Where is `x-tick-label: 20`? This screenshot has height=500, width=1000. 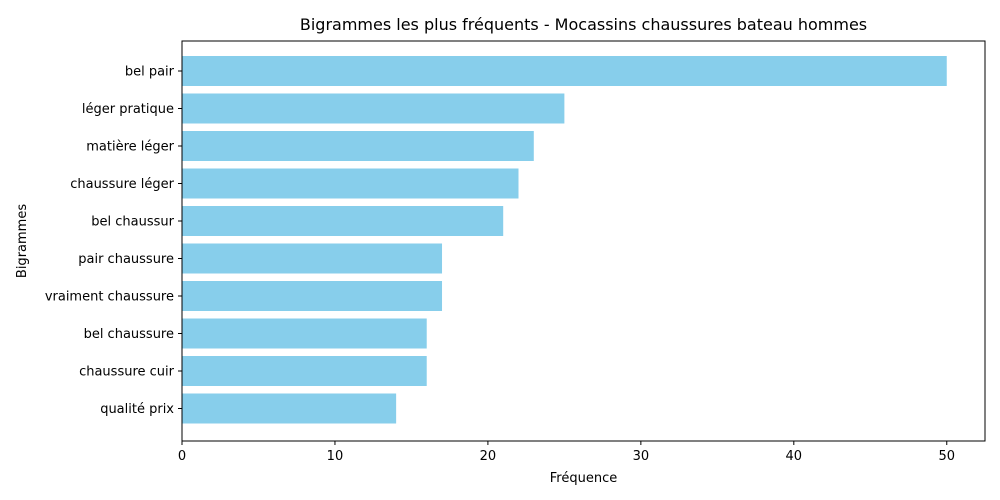
x-tick-label: 20 is located at coordinates (488, 456).